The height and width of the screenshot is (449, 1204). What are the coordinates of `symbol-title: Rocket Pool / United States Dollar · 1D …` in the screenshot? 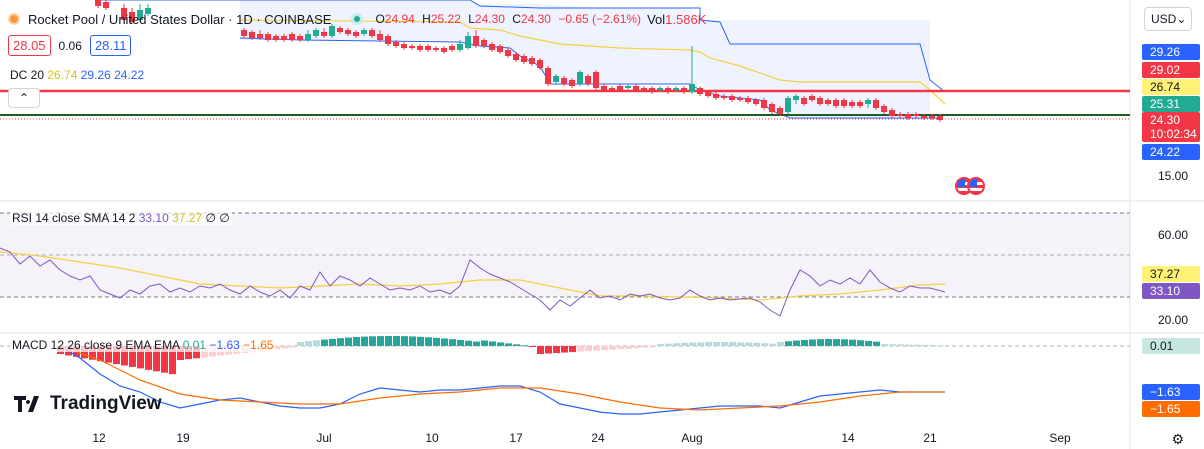 It's located at (180, 19).